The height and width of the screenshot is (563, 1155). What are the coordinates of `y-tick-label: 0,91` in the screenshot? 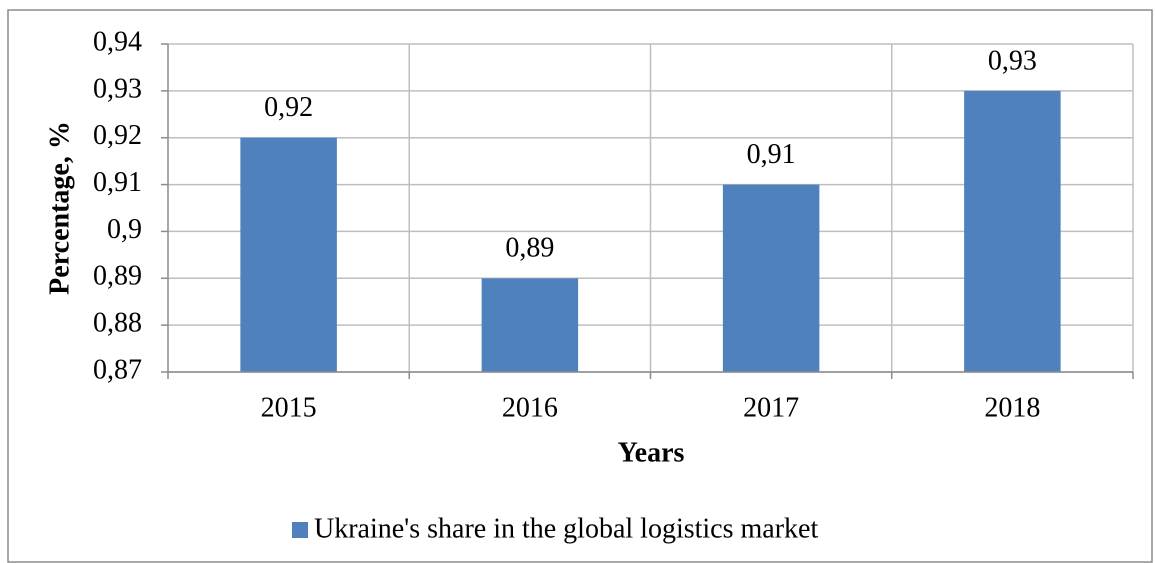 It's located at (117, 182).